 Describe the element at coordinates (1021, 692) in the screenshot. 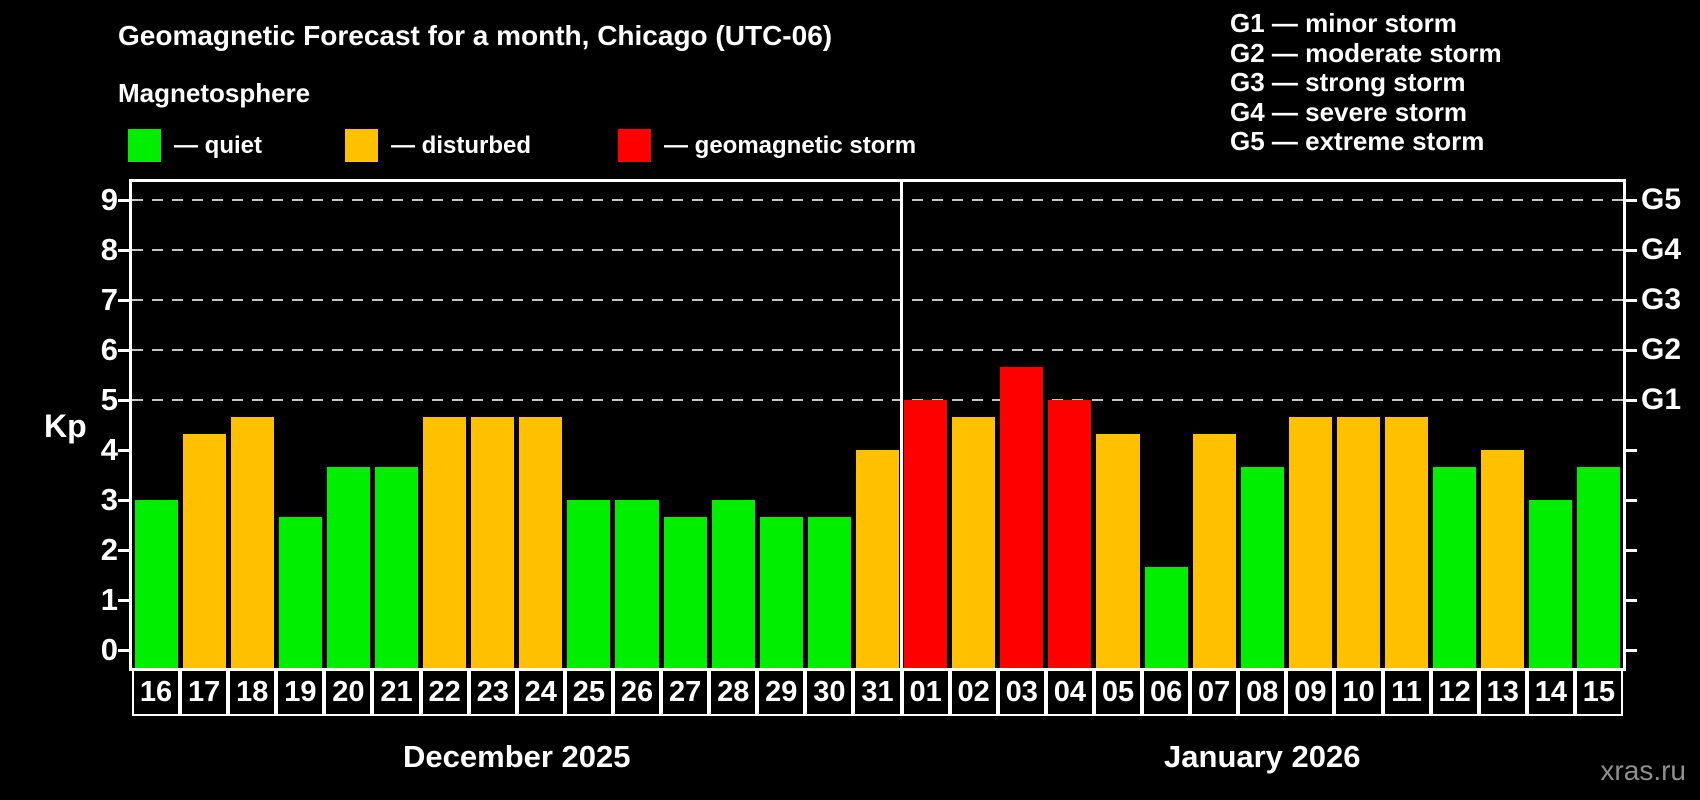

I see `day-label: 03` at that location.